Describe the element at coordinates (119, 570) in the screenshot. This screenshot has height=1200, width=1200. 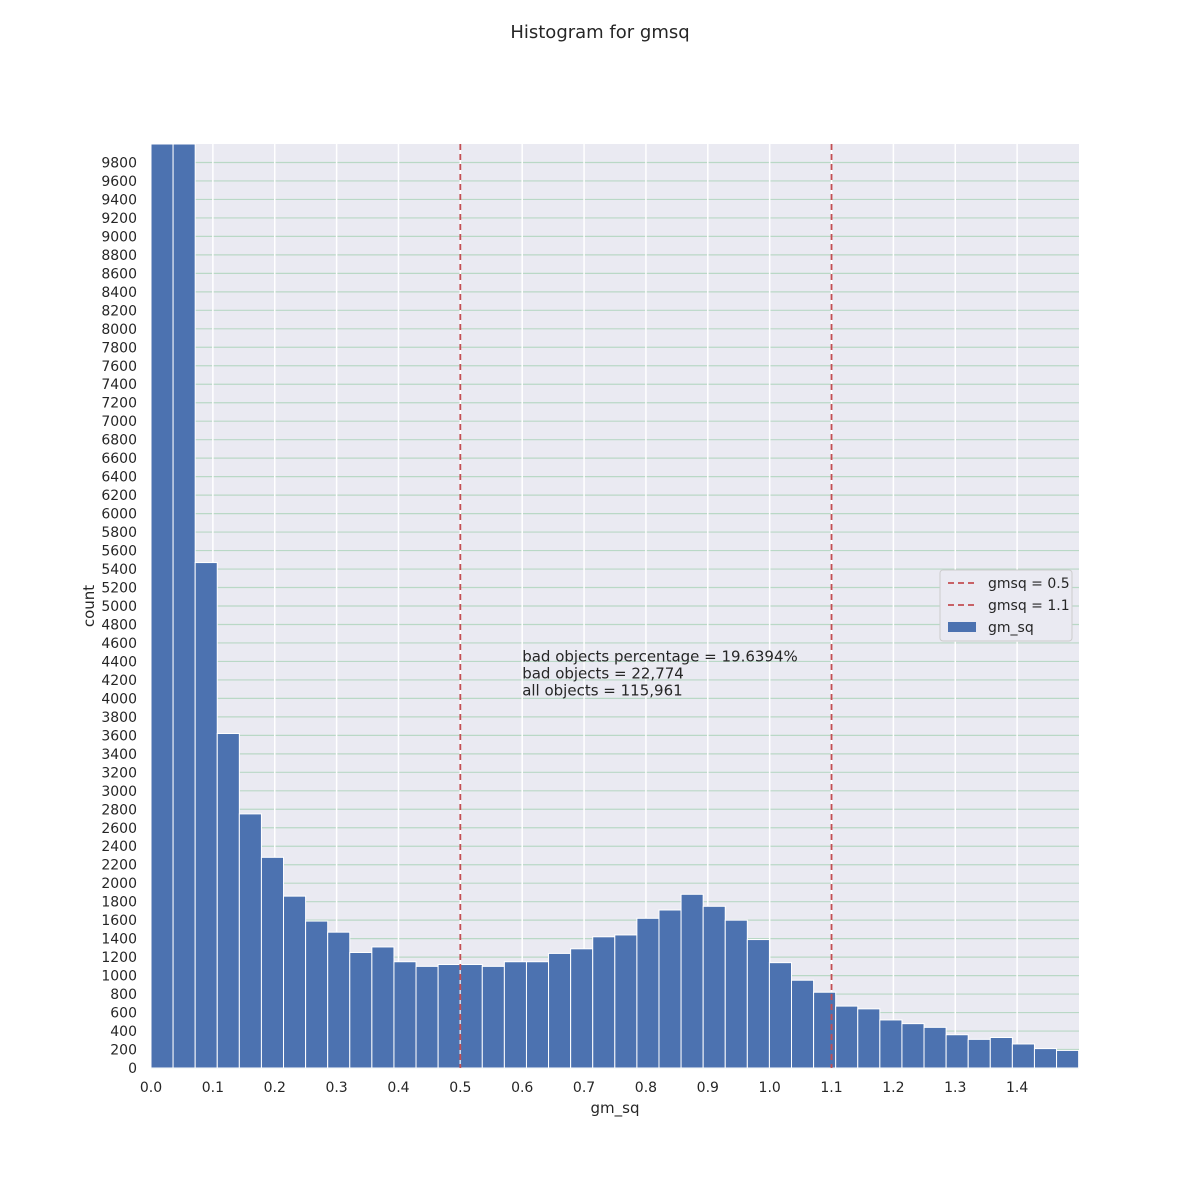
I see `y-tick-label: 5400` at that location.